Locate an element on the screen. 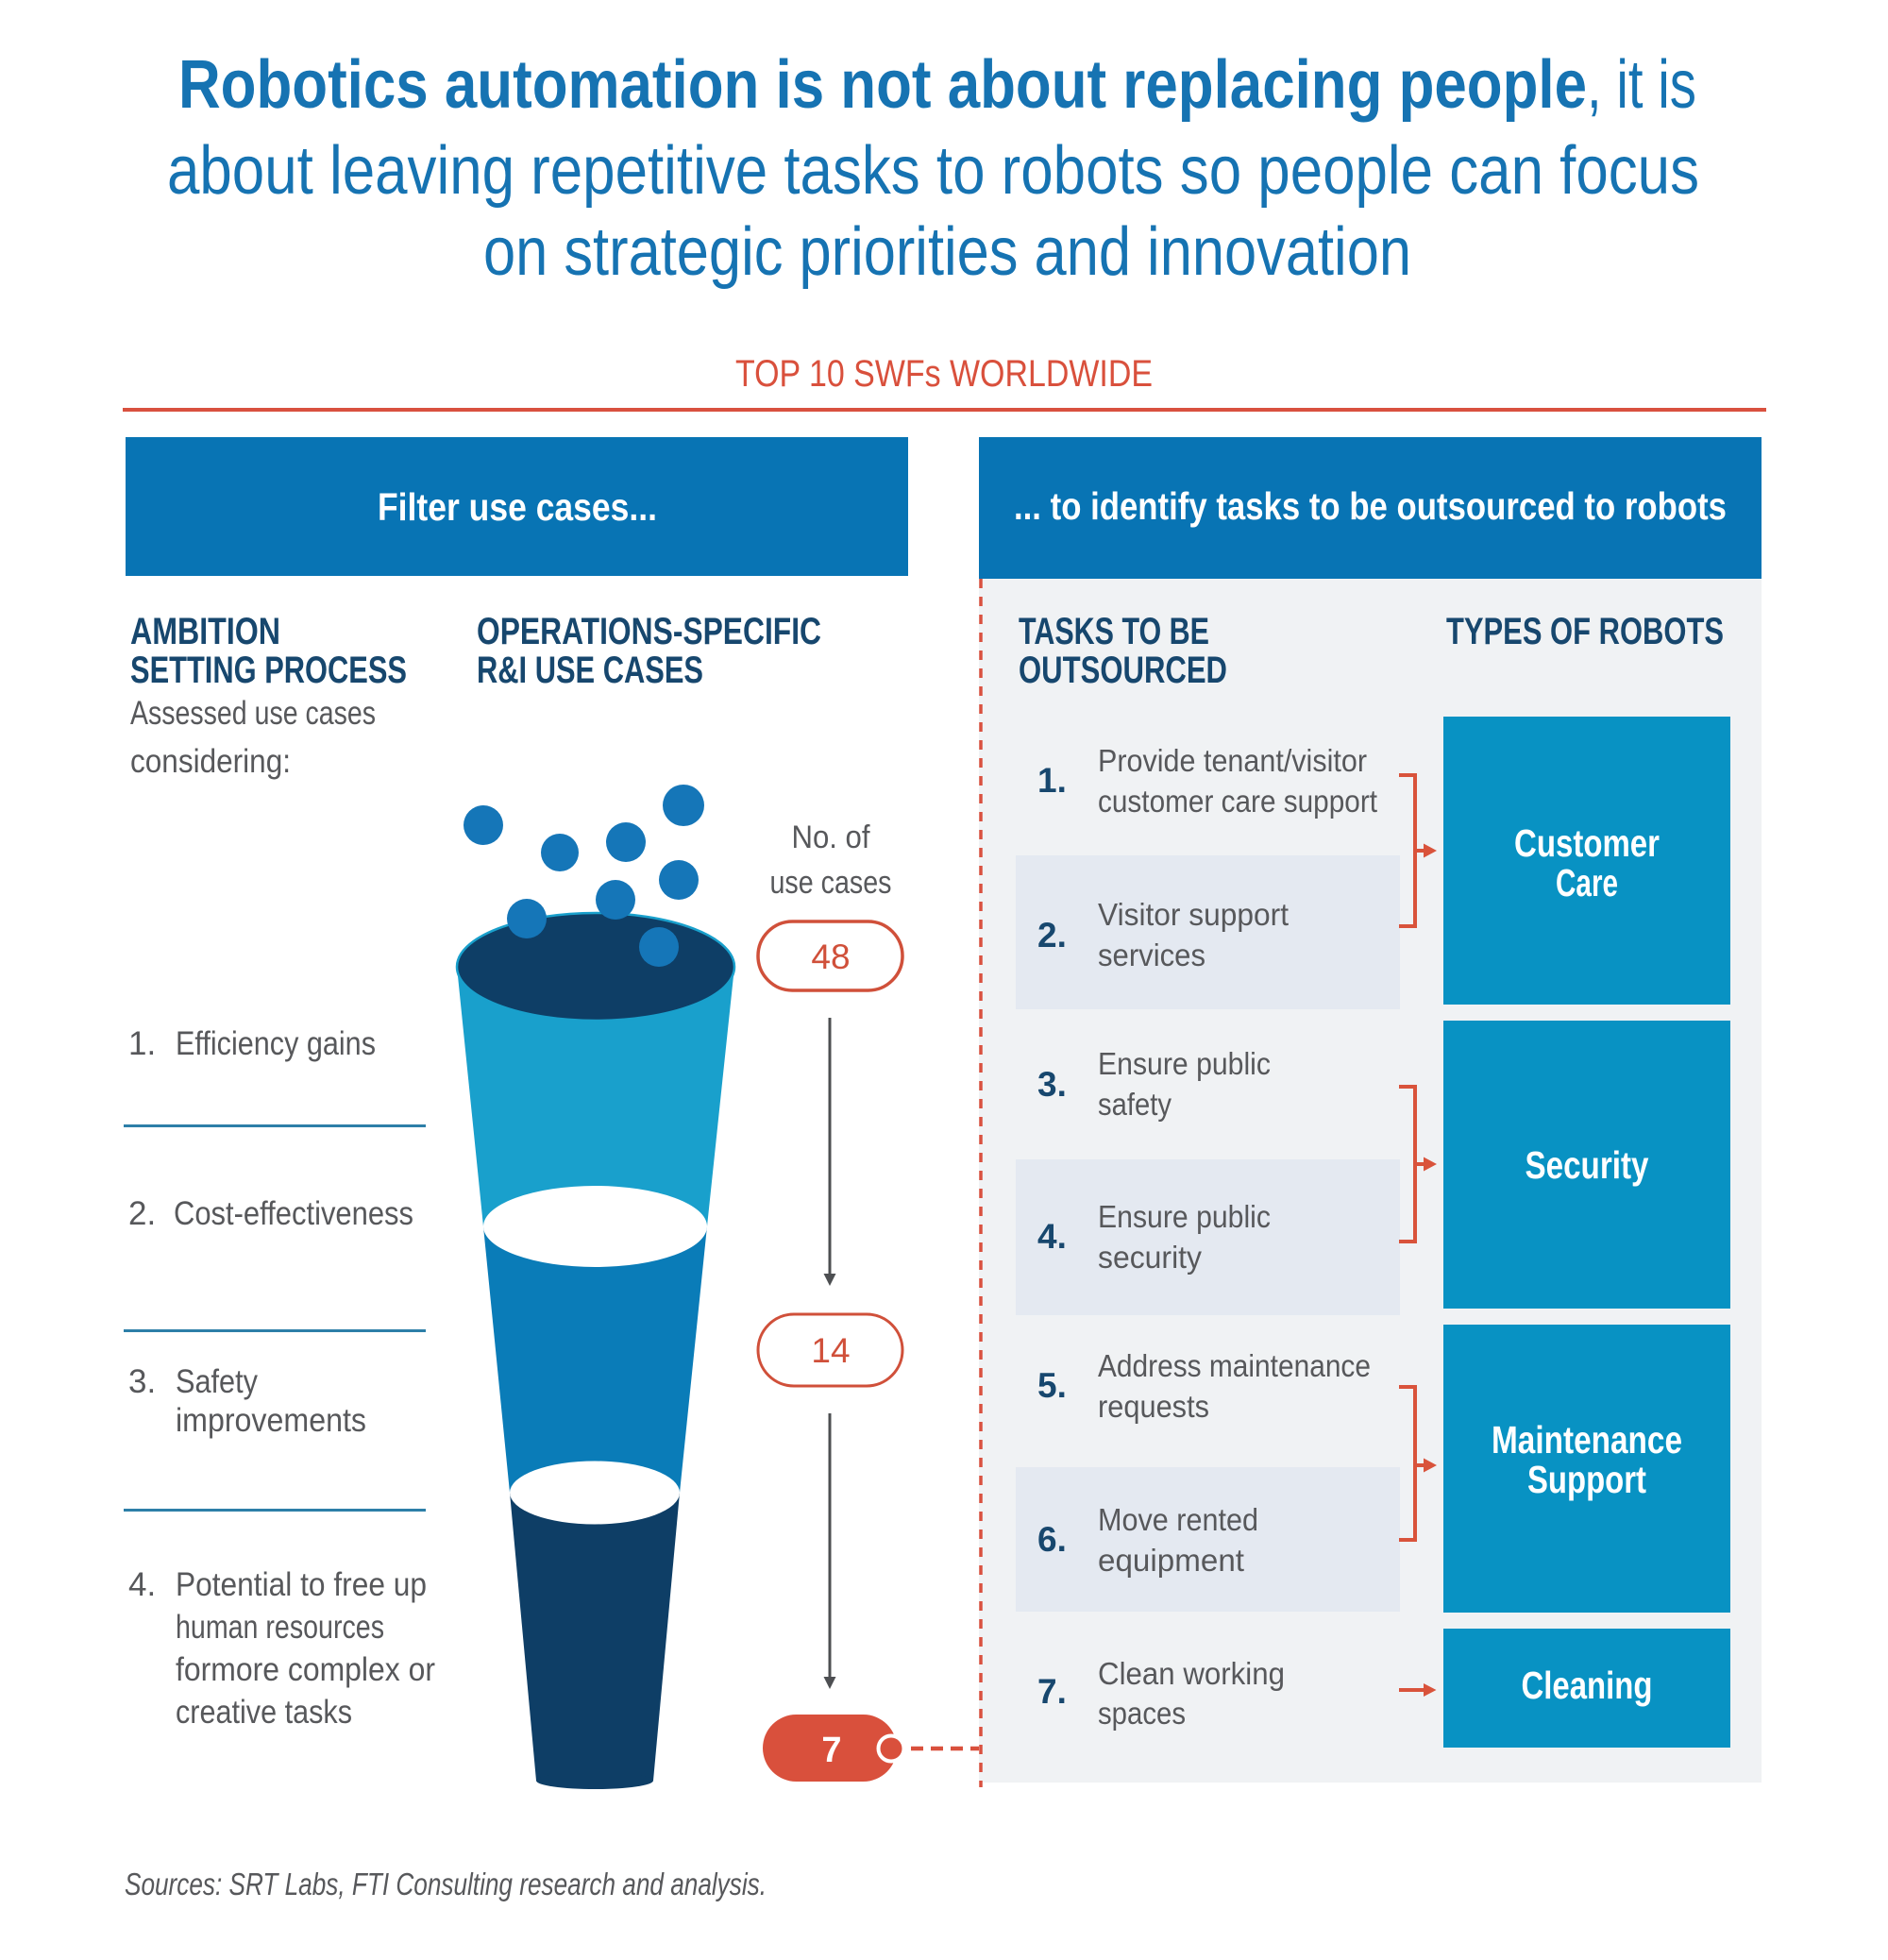 The image size is (1888, 1960). svg-text: 7. is located at coordinates (1052, 1692).